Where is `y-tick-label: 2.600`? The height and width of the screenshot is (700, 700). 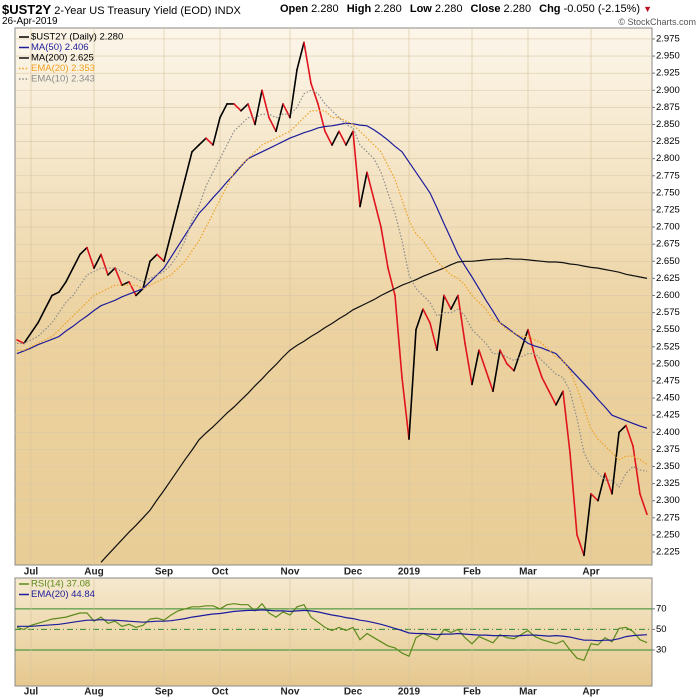 y-tick-label: 2.600 is located at coordinates (668, 295).